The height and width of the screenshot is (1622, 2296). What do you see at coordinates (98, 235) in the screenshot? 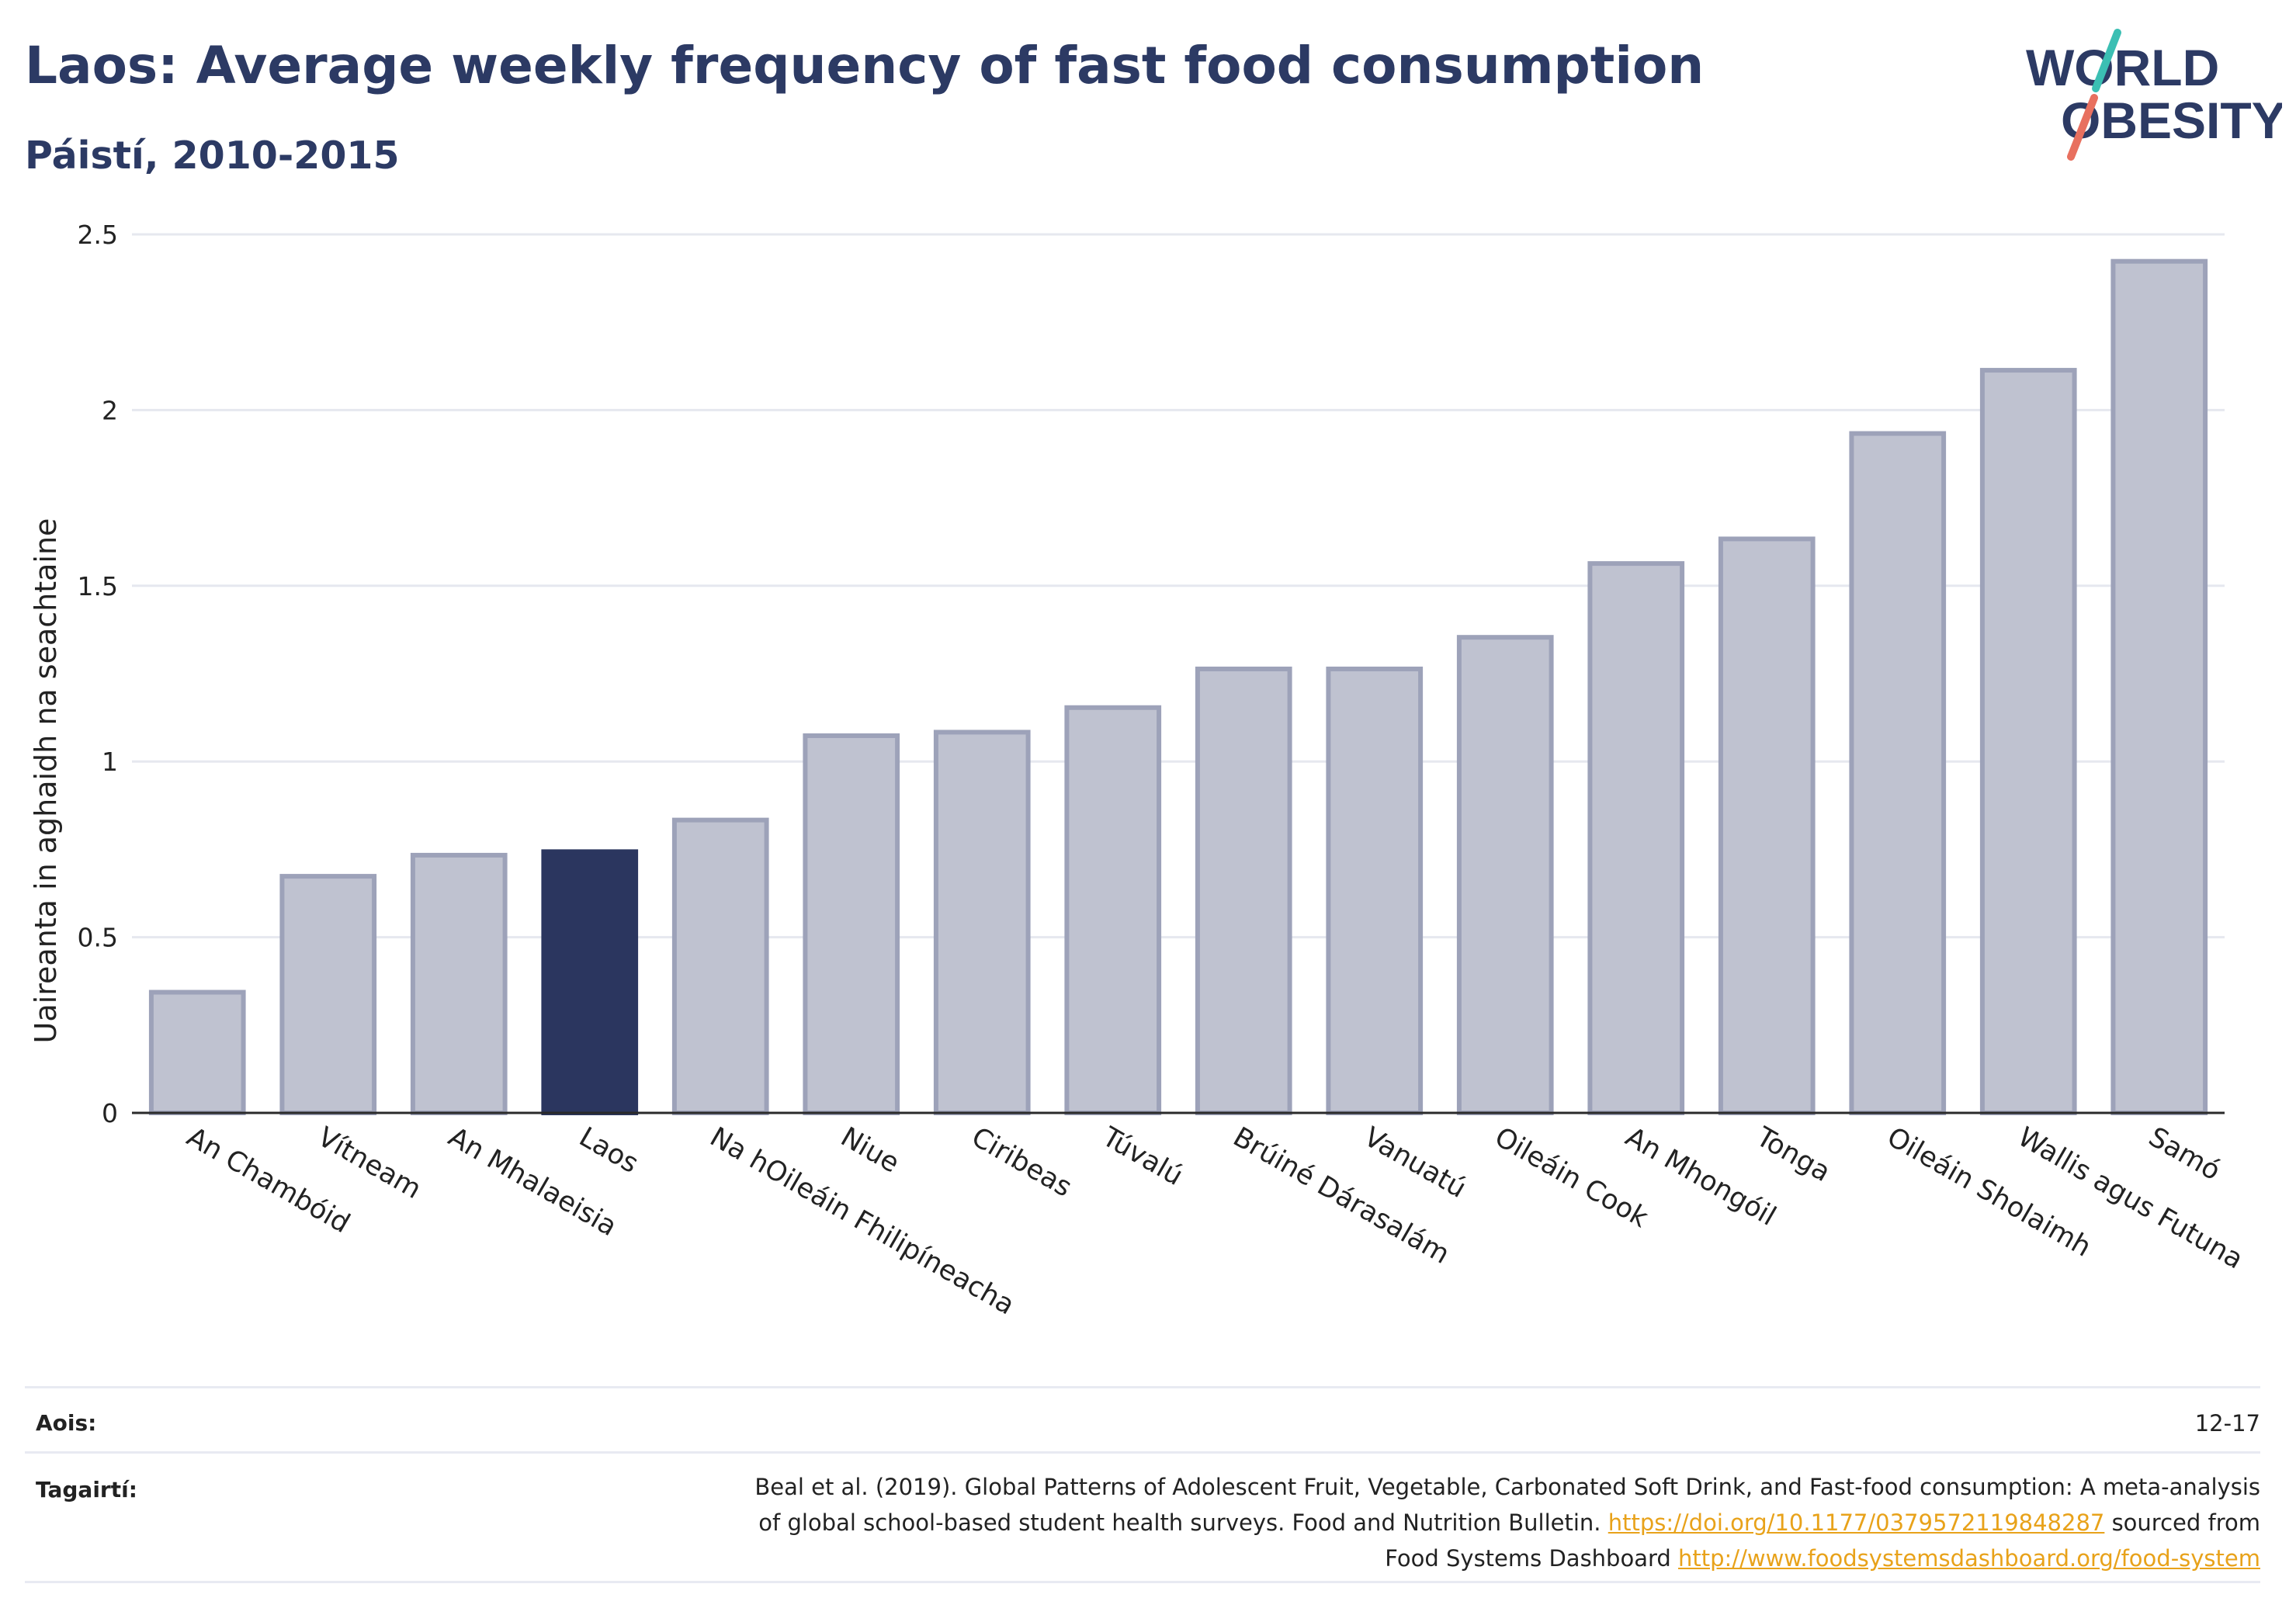
I see `y-tick-label: 2.5` at bounding box center [98, 235].